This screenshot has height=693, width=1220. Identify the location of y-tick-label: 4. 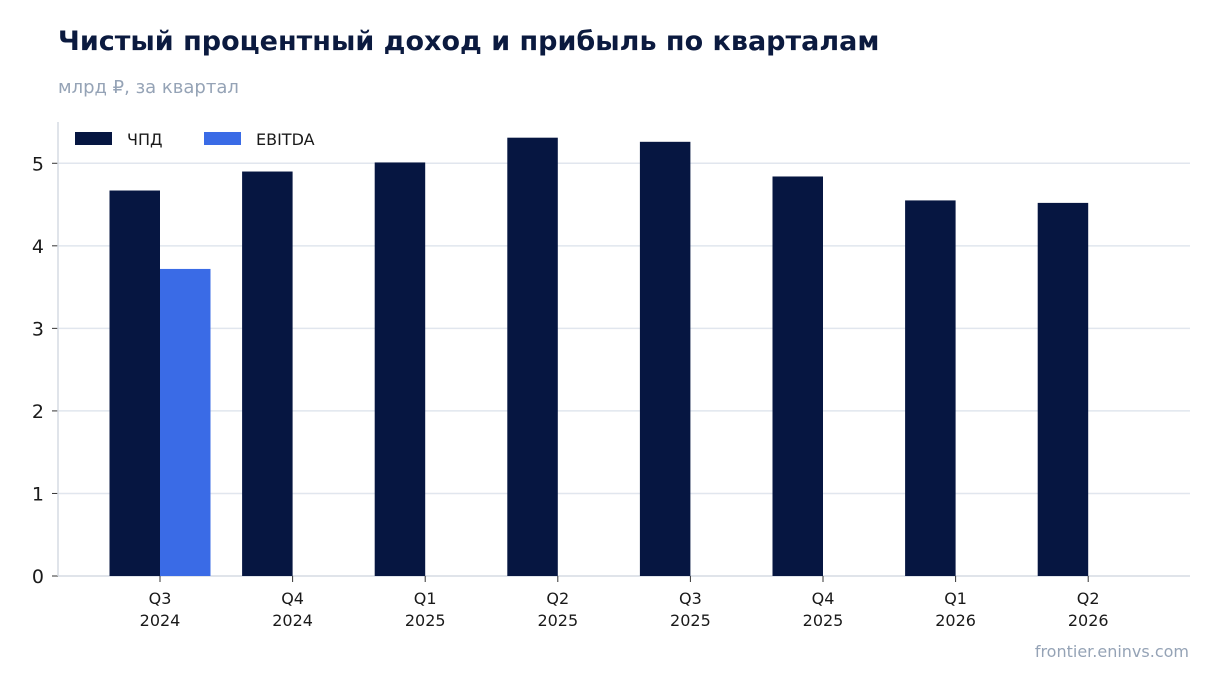
(38, 247).